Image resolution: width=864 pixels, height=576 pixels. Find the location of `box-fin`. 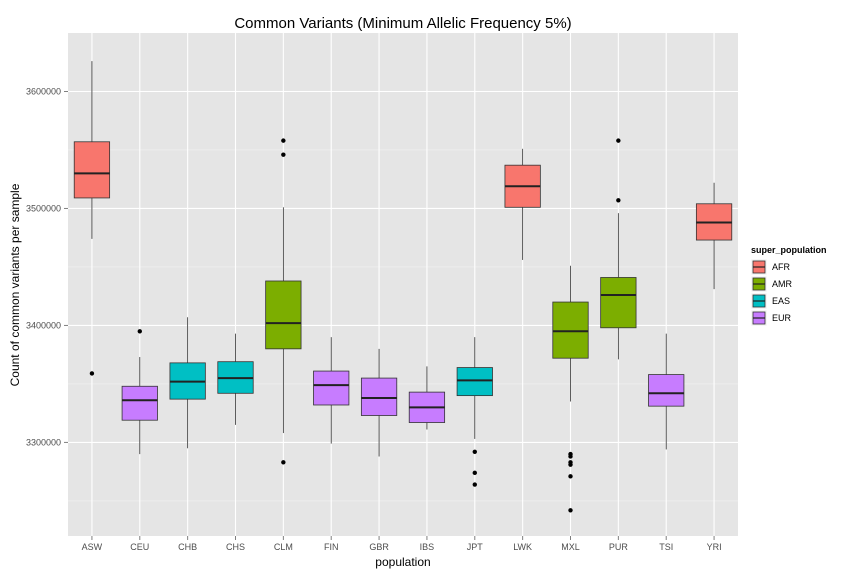

box-fin is located at coordinates (331, 390).